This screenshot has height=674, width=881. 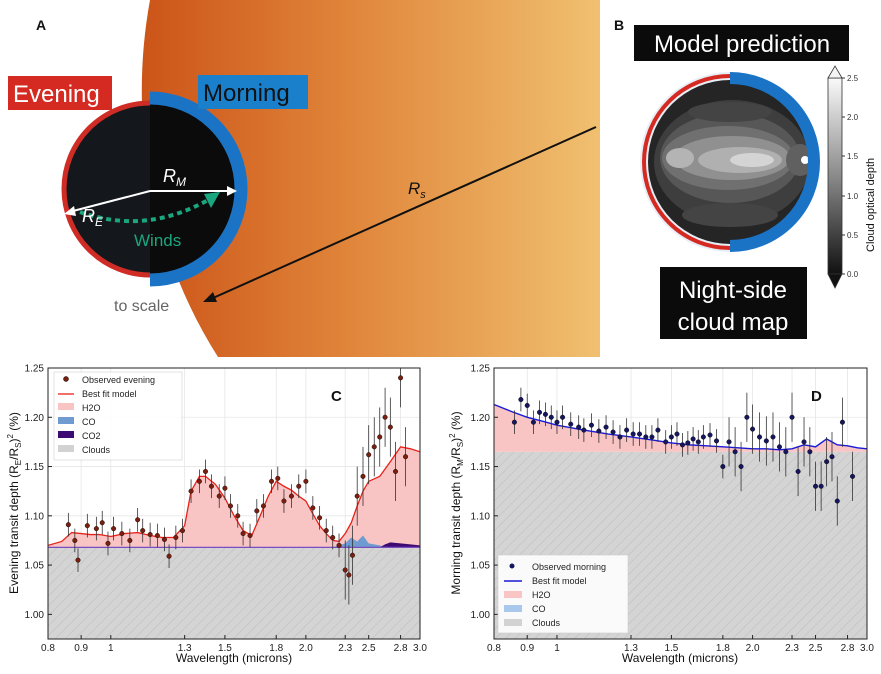 I want to click on colorbar-bottom-arrow-icon, so click(x=835, y=281).